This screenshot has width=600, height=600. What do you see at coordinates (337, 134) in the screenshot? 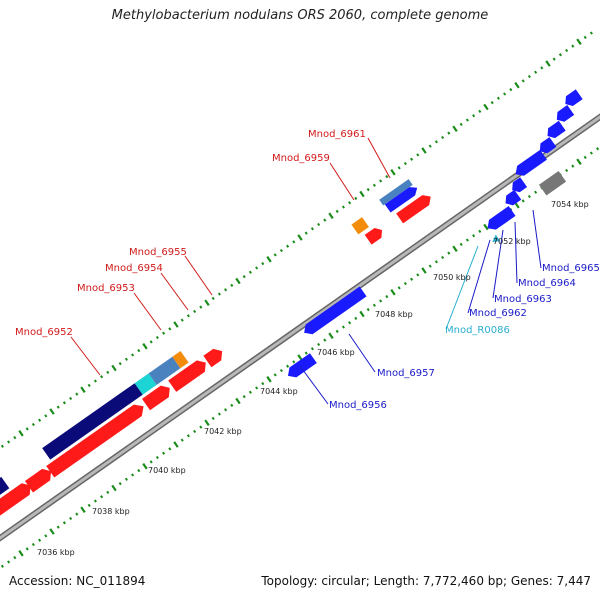
I see `label-mnod-6961: Mnod_6961` at bounding box center [337, 134].